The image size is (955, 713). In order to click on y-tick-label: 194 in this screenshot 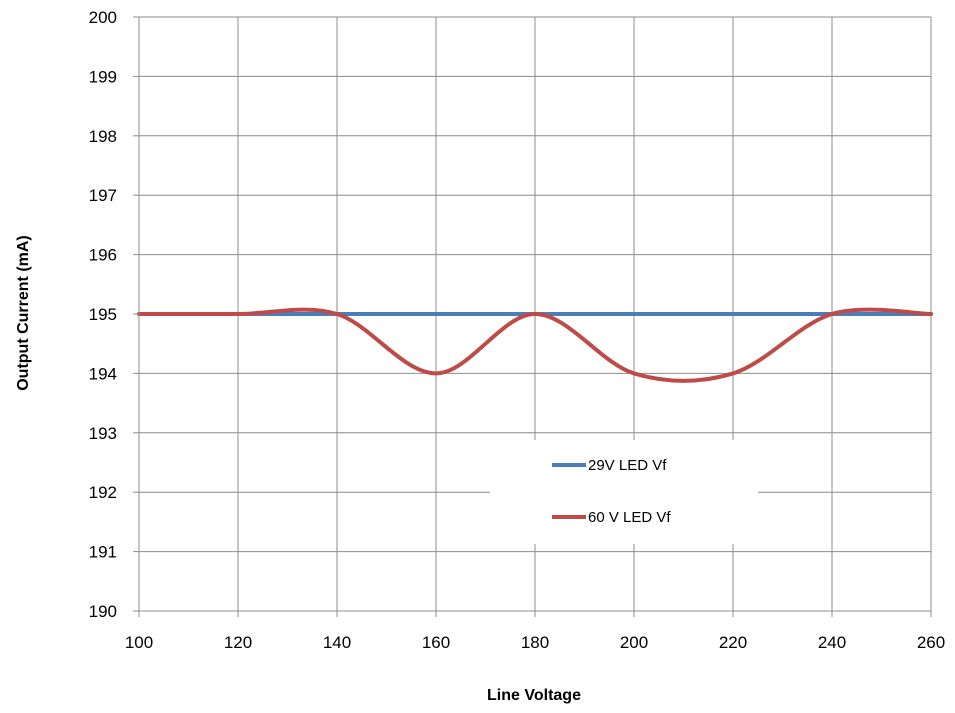, I will do `click(103, 373)`.